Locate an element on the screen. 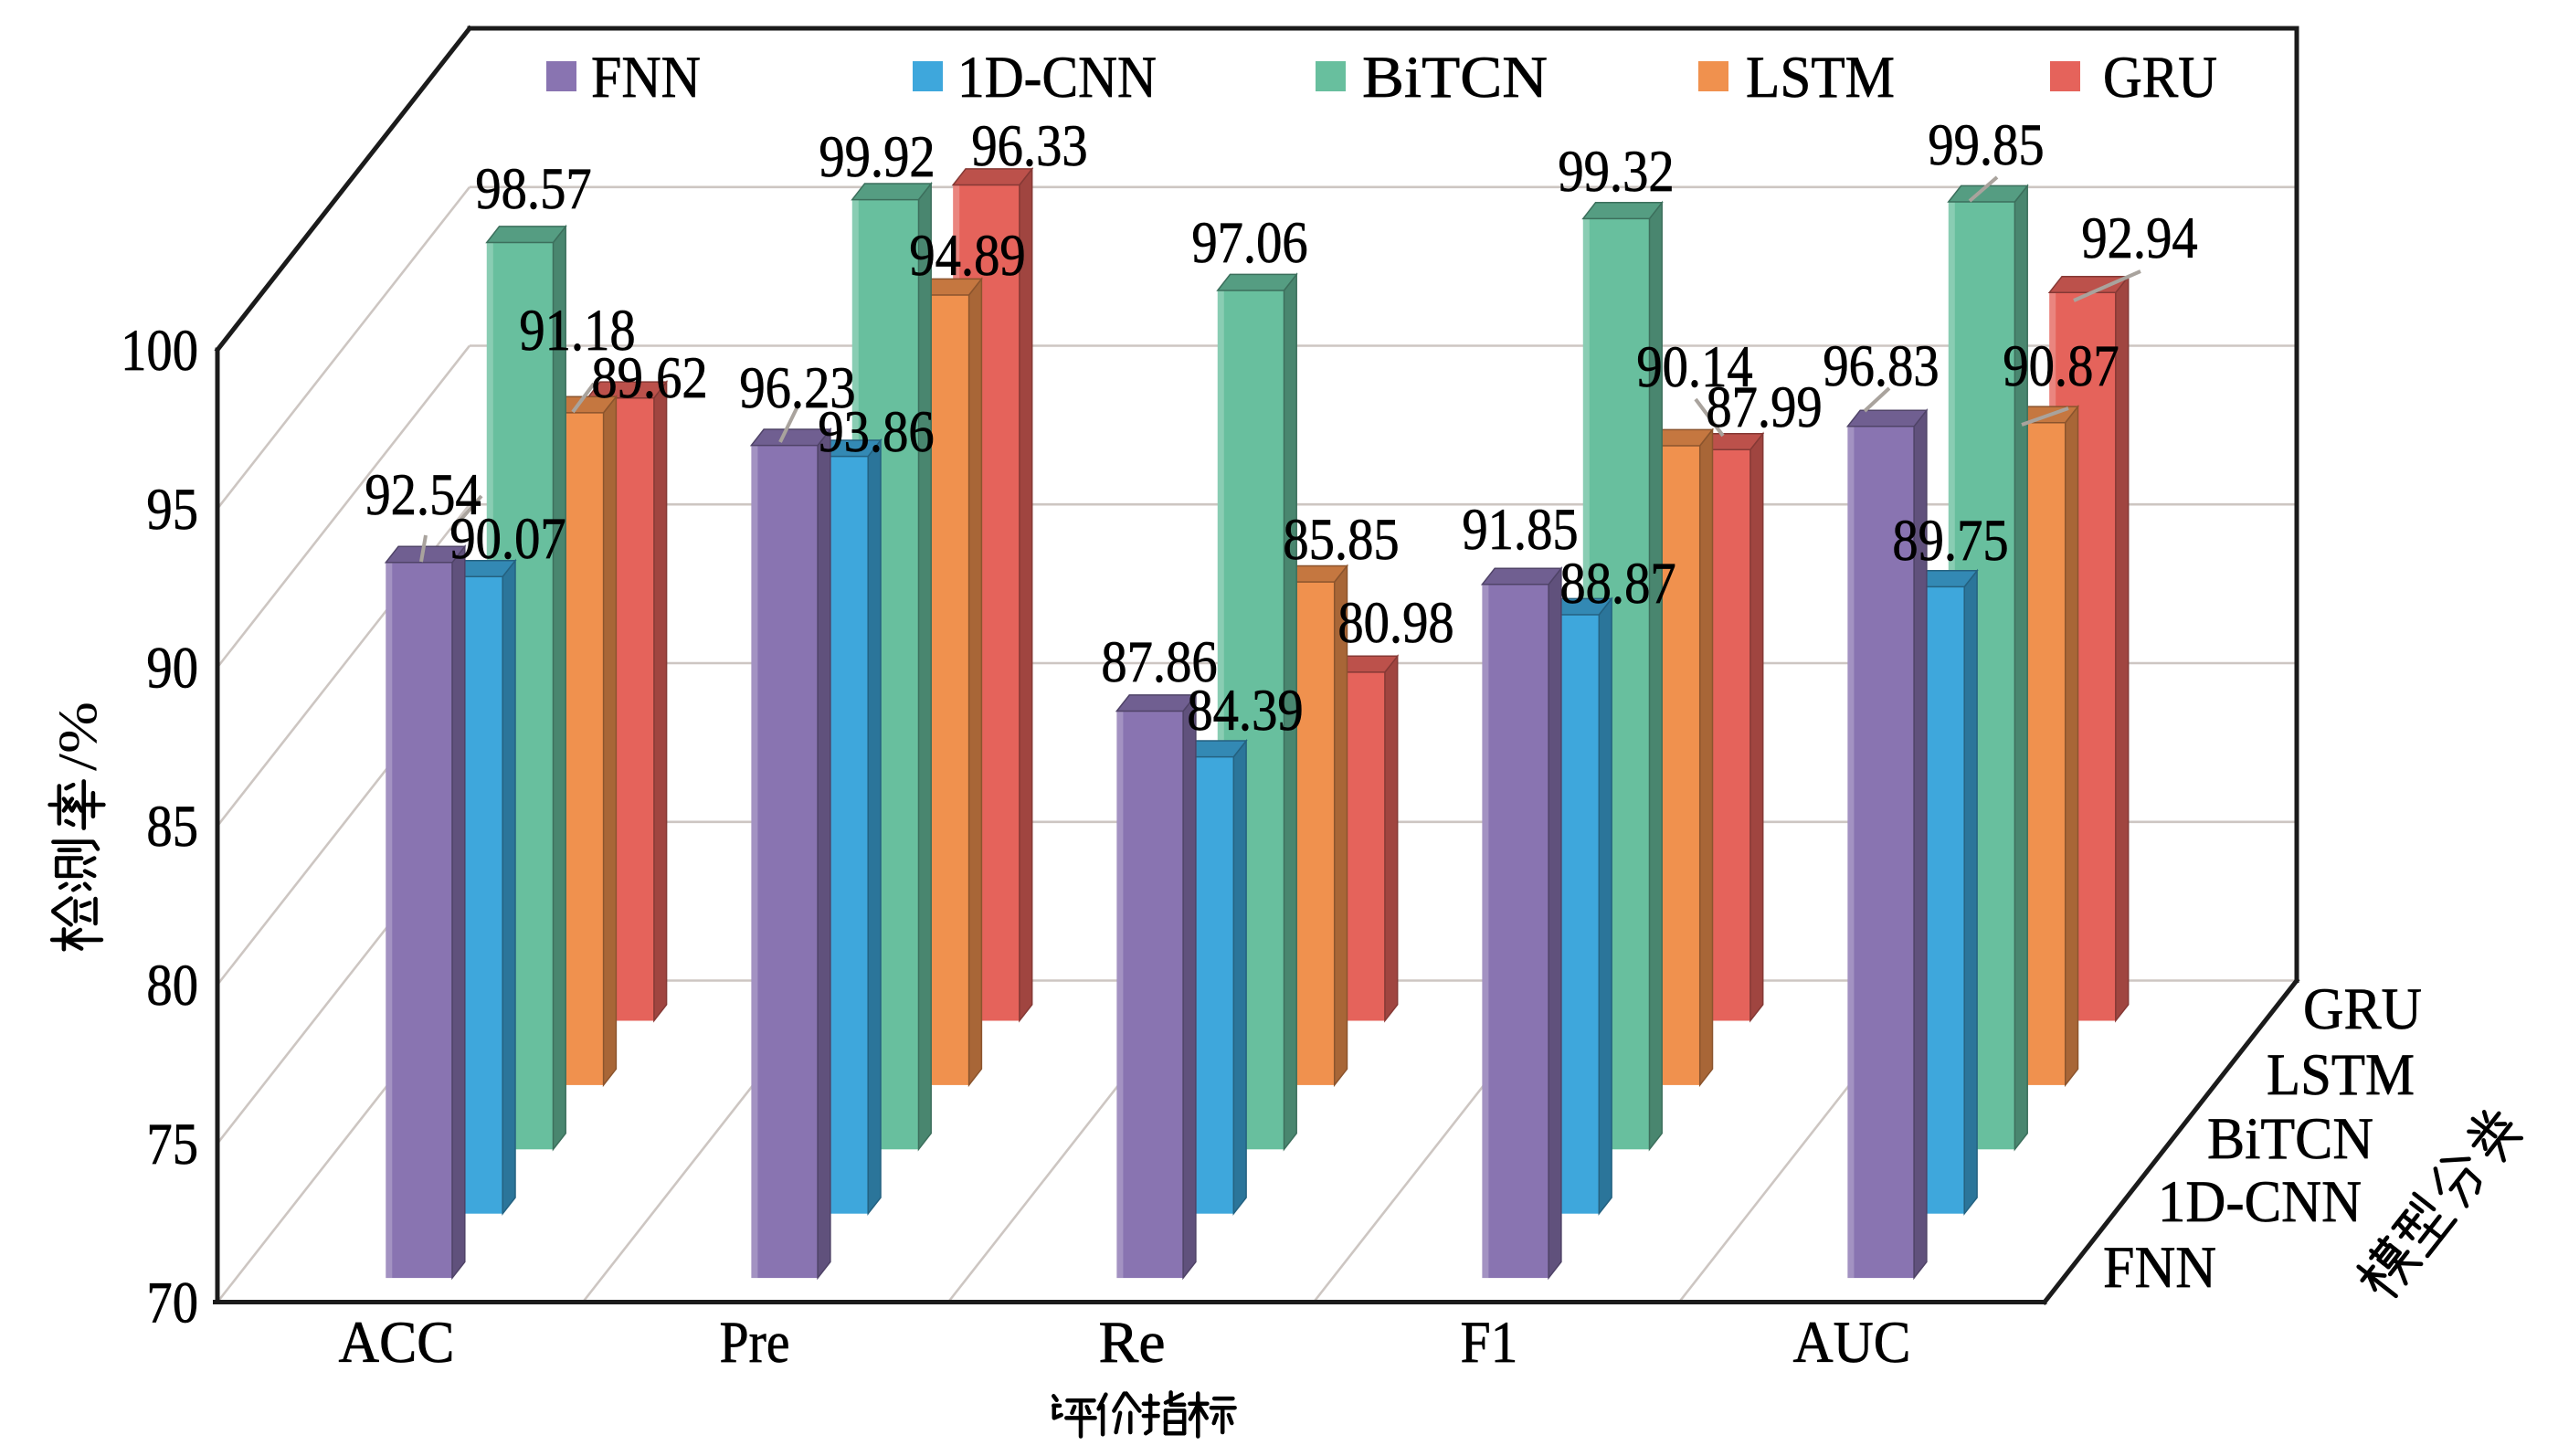 The width and height of the screenshot is (2558, 1456). svg-text: 87.99 is located at coordinates (1764, 408).